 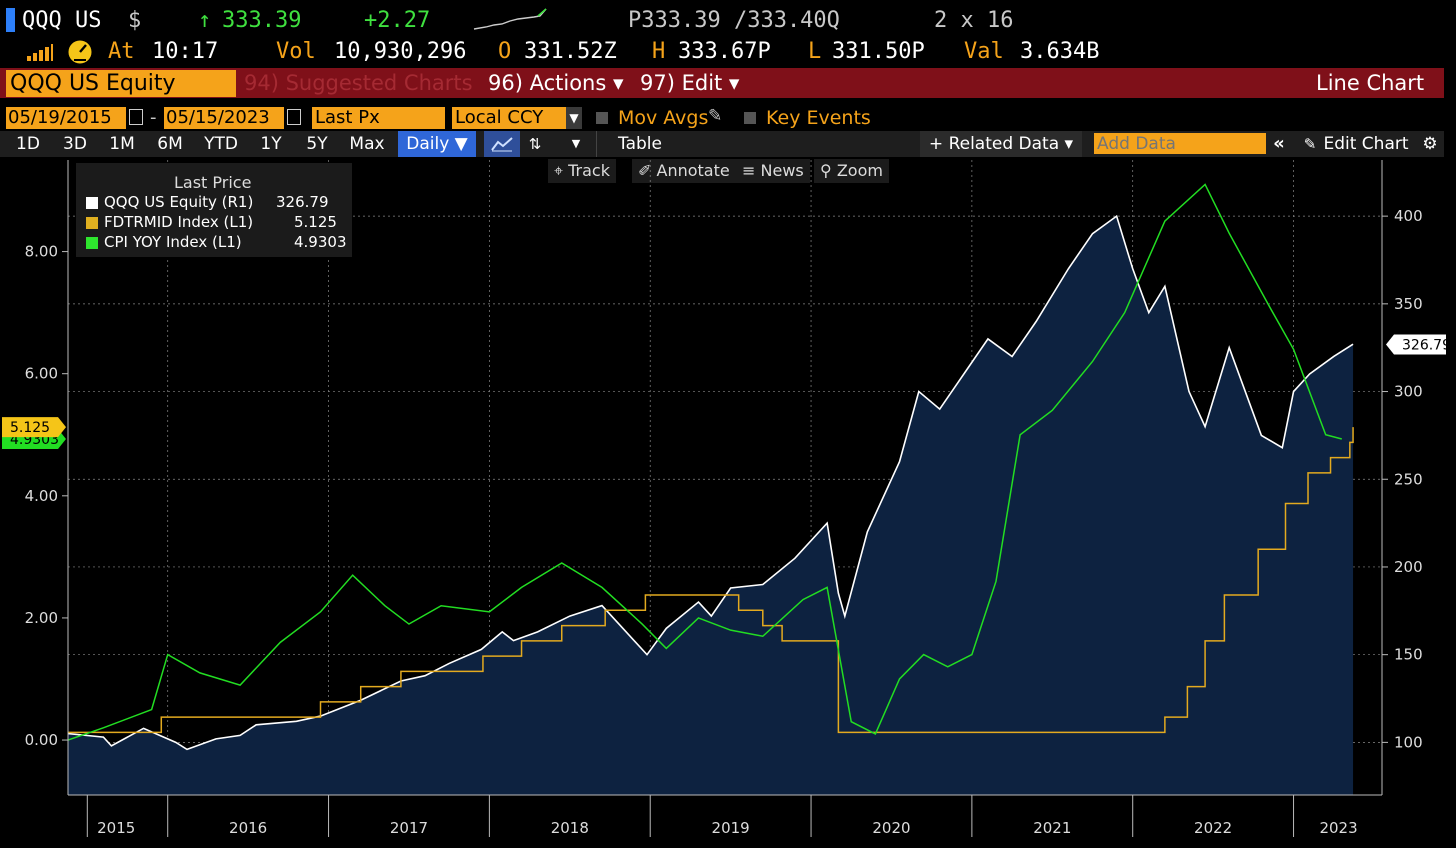 I want to click on bid-ask: P333.39 /333.40Q, so click(x=734, y=20).